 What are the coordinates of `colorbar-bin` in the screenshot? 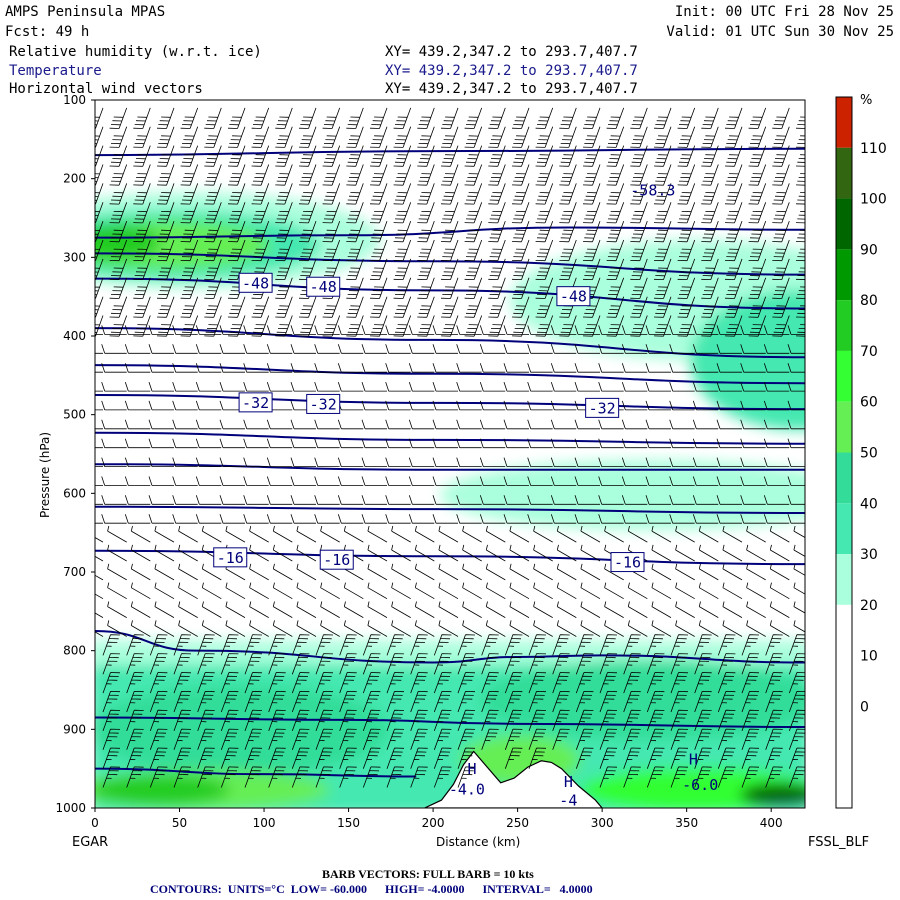 It's located at (844, 732).